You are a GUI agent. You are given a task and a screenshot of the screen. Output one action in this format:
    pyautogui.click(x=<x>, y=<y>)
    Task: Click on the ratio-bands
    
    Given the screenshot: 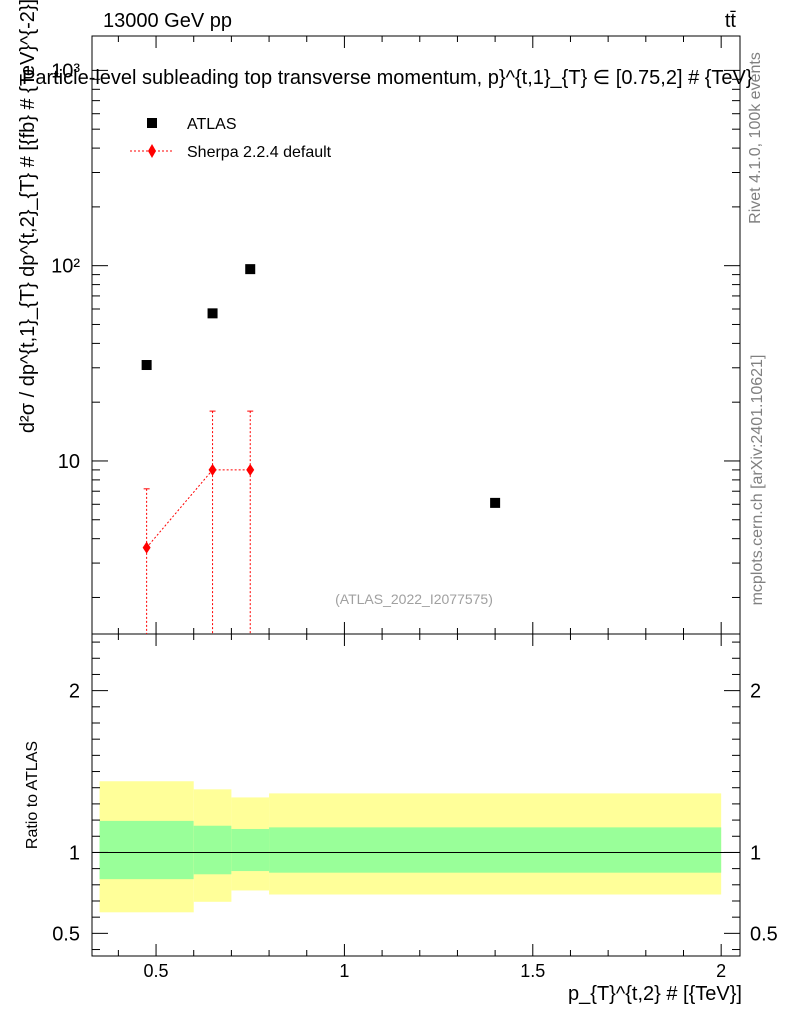 What is the action you would take?
    pyautogui.click(x=416, y=847)
    